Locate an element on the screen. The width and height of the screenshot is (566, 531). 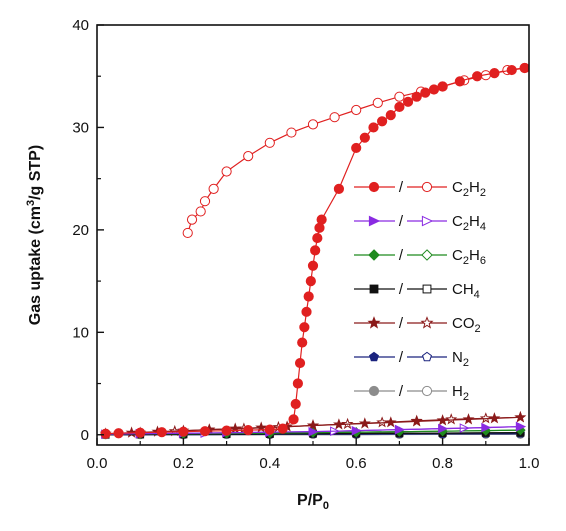
x-tick-label: 0.0 is located at coordinates (97, 463).